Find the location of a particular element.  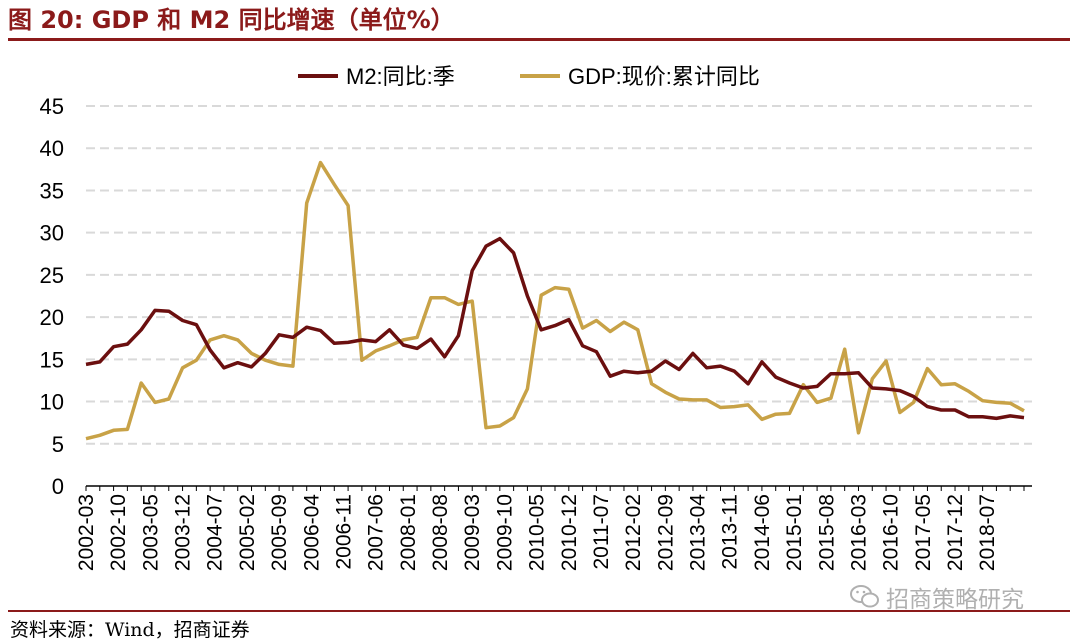

x-tick-label: 2015-01 is located at coordinates (794, 532).